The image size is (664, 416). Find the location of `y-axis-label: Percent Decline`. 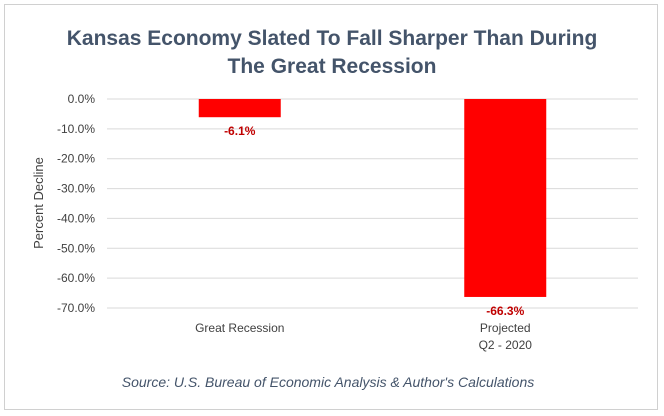

y-axis-label: Percent Decline is located at coordinates (38, 203).